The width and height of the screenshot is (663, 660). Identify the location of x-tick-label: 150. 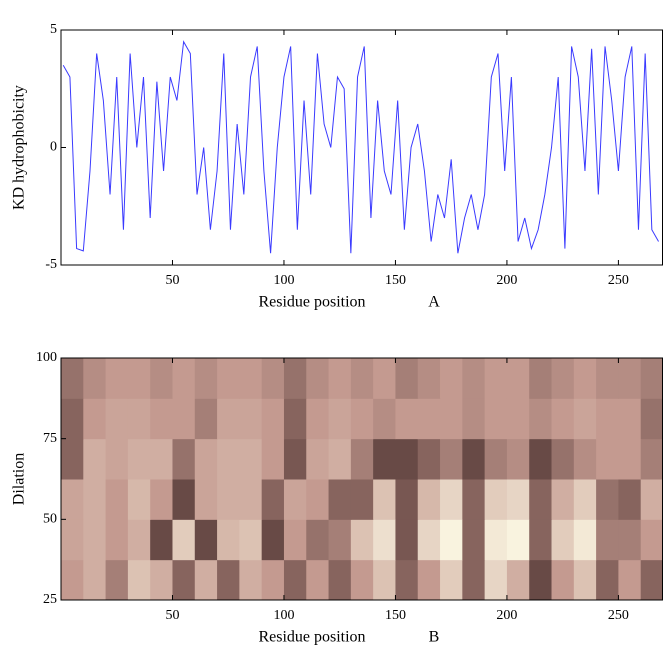
(395, 280).